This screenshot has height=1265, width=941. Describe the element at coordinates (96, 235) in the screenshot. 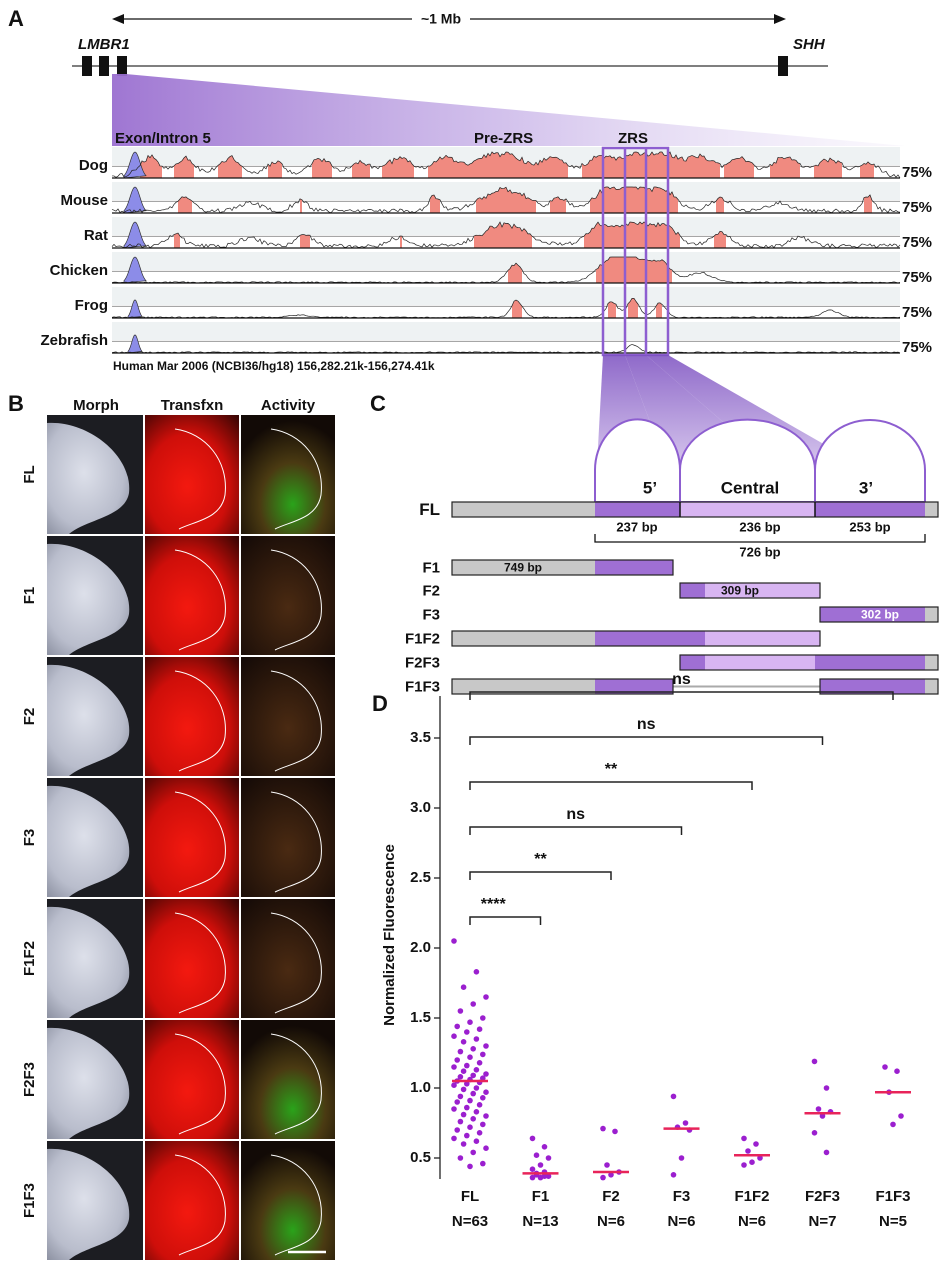

I see `species-label: Rat` at that location.